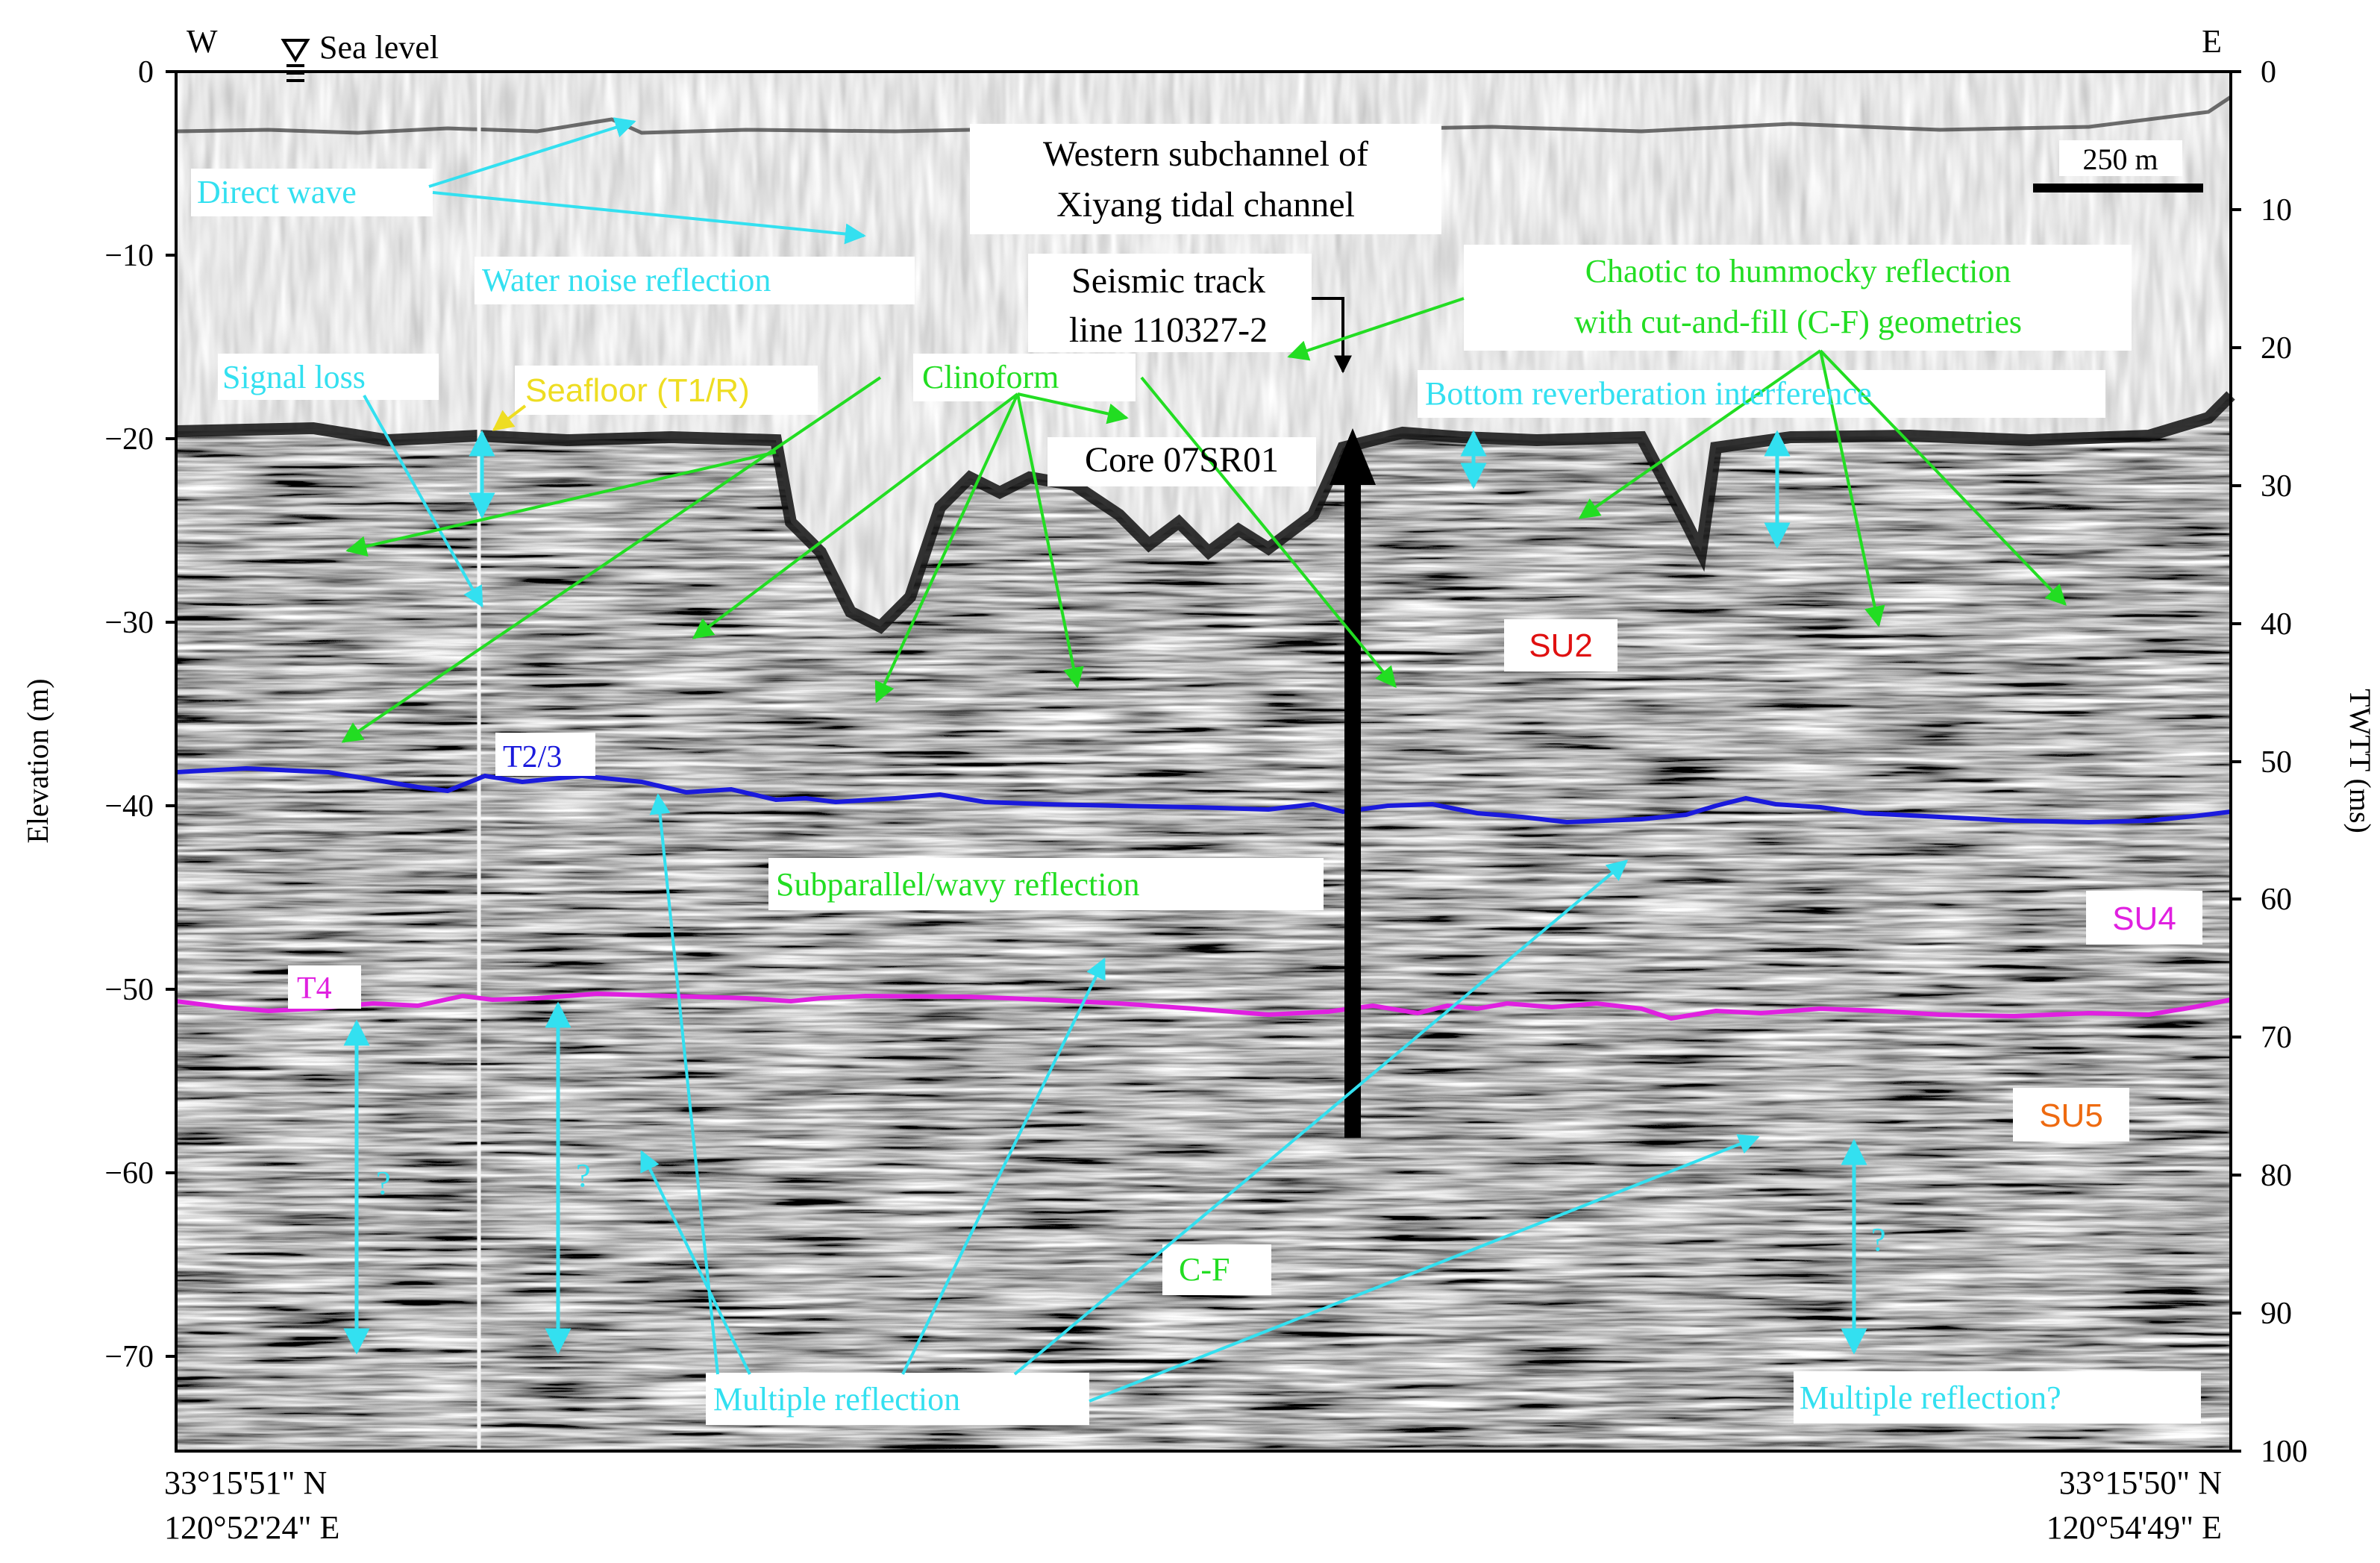  What do you see at coordinates (2276, 210) in the screenshot?
I see `right-tick-label: 10` at bounding box center [2276, 210].